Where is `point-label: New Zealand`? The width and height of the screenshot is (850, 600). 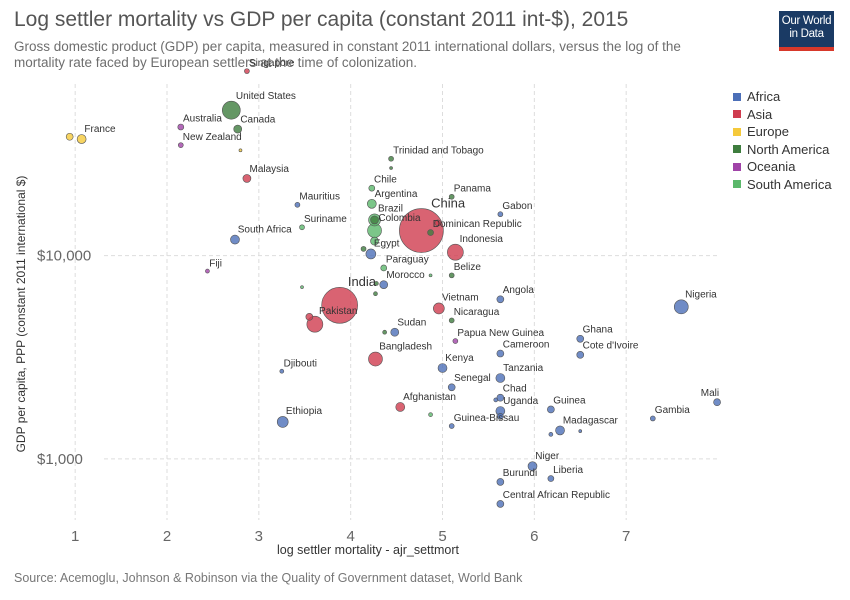 point-label: New Zealand is located at coordinates (212, 137).